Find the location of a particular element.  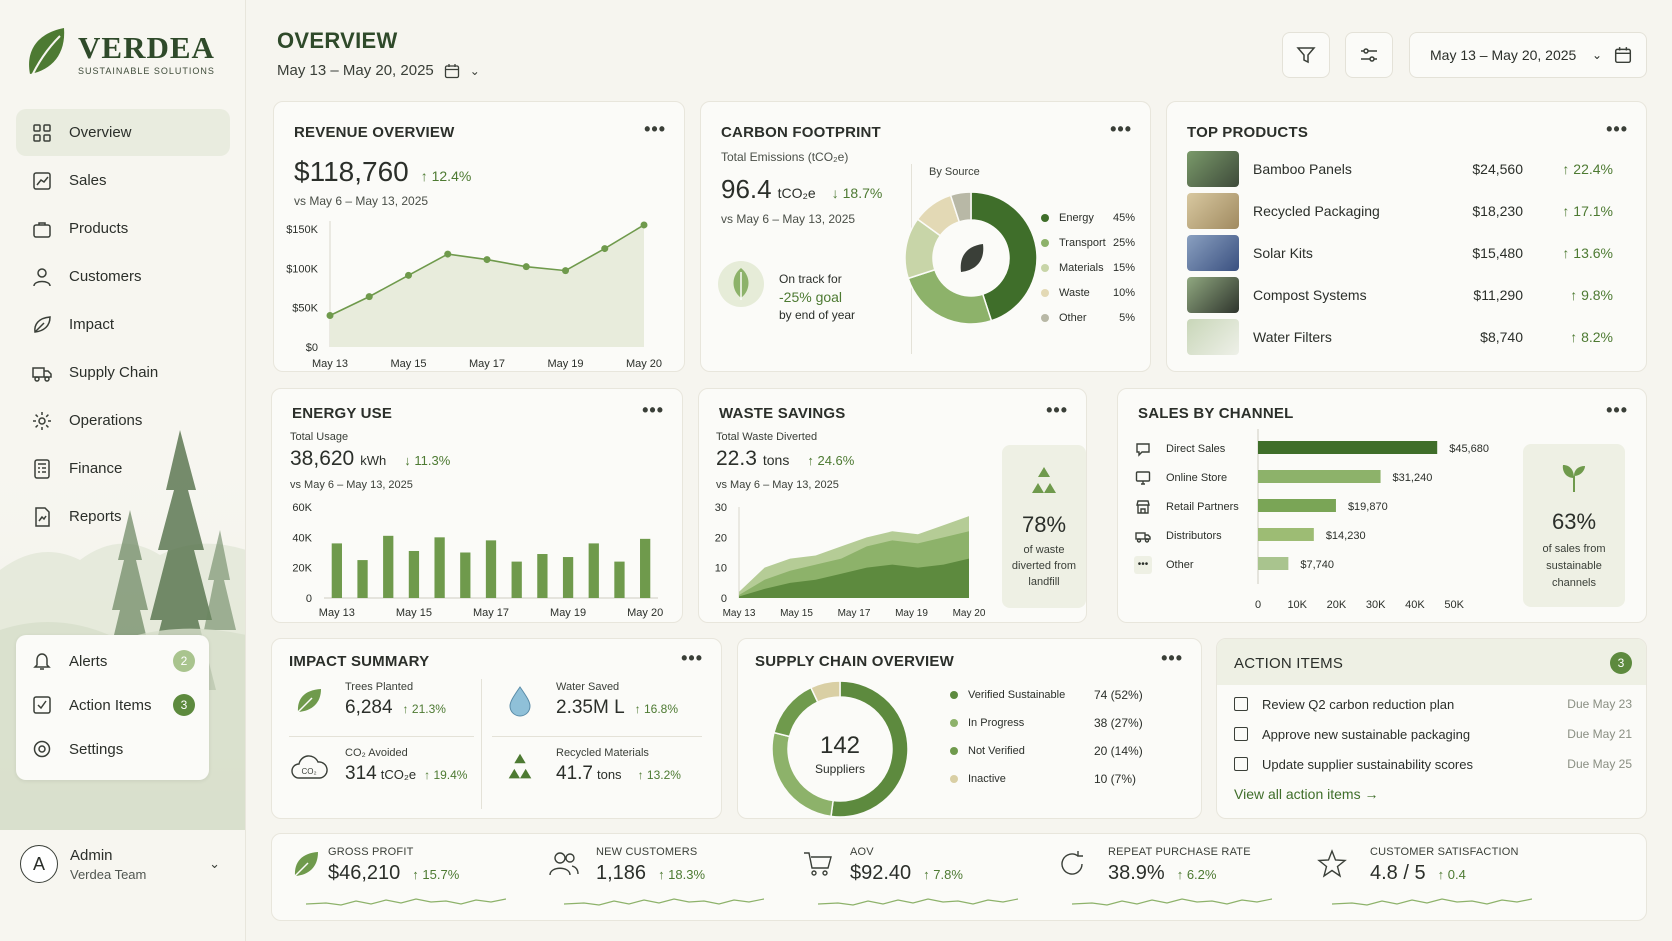

carbon-track-line1: On track for is located at coordinates (810, 279).